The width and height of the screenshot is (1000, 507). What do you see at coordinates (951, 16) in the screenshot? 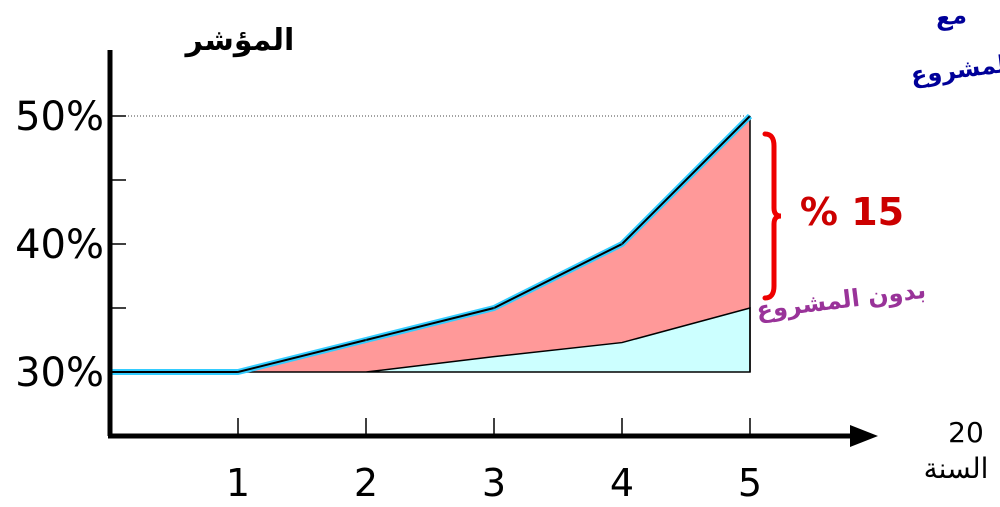
I see `legend-with-project-line: مع` at bounding box center [951, 16].